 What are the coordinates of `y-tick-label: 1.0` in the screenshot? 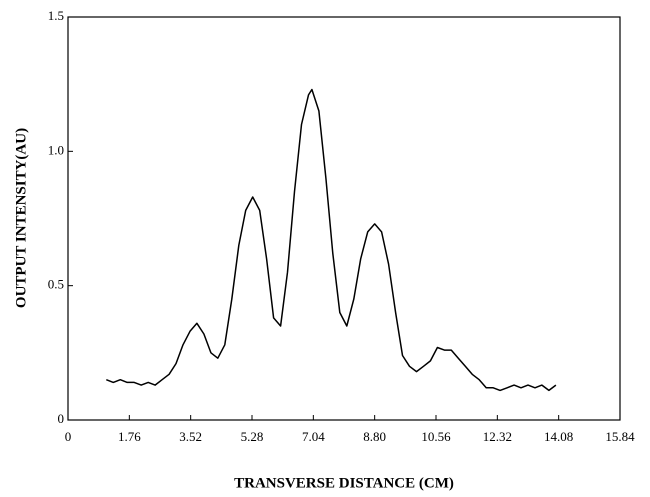 It's located at (56, 149).